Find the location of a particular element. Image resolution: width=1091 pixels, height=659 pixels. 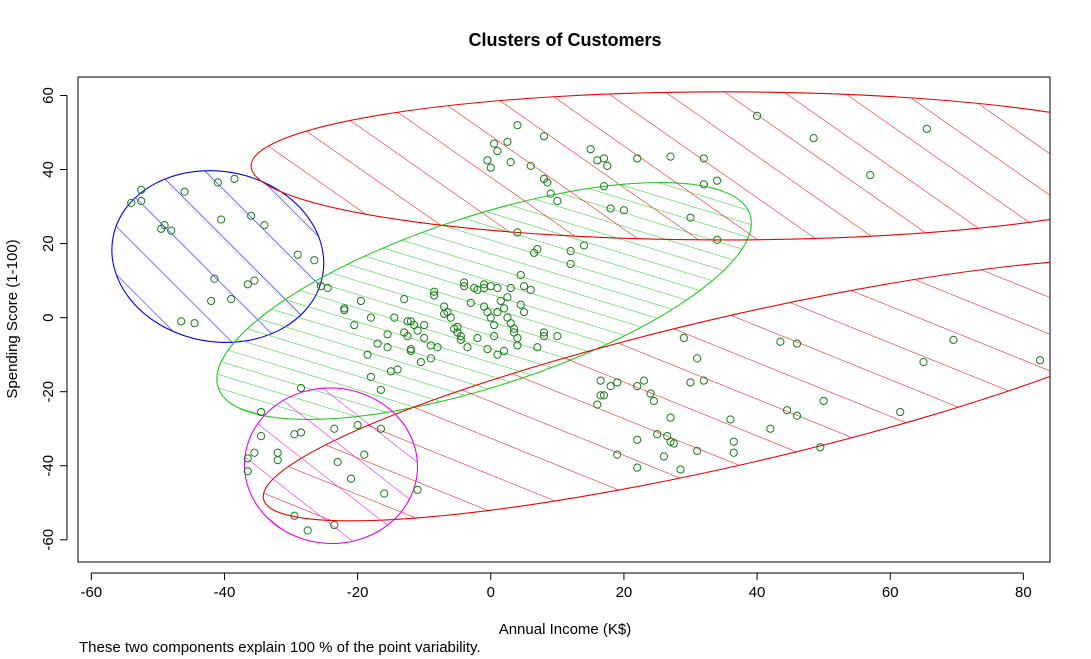

y-tick-label: 60 is located at coordinates (48, 95).